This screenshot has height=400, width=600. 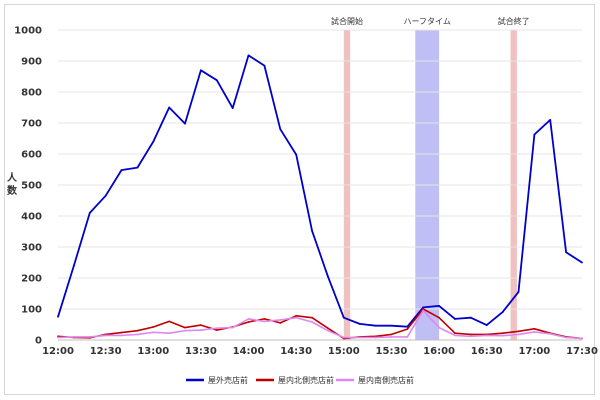 I want to click on y-tick-label: 600, so click(x=31, y=155).